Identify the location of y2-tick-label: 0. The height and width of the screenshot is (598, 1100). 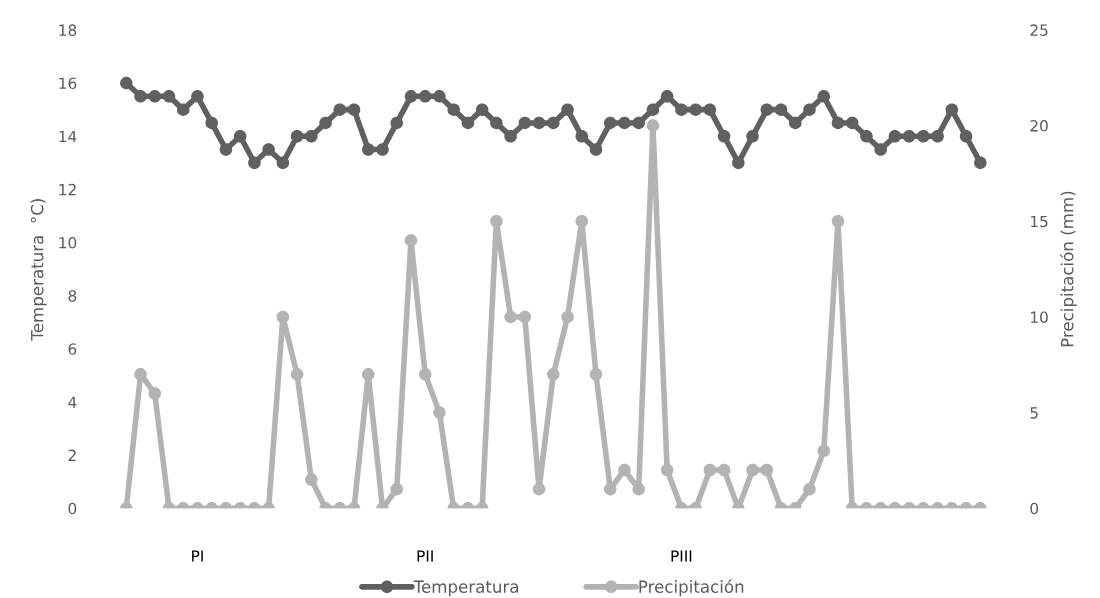
(1034, 508).